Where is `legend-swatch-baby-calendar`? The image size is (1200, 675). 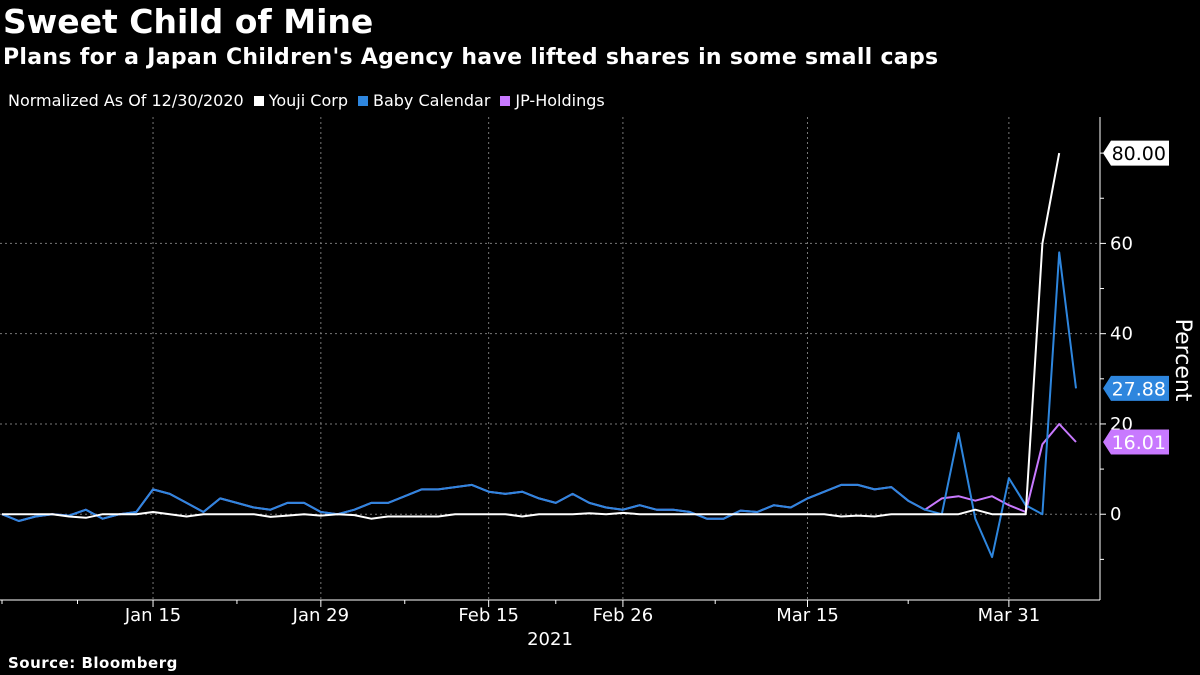 legend-swatch-baby-calendar is located at coordinates (362, 100).